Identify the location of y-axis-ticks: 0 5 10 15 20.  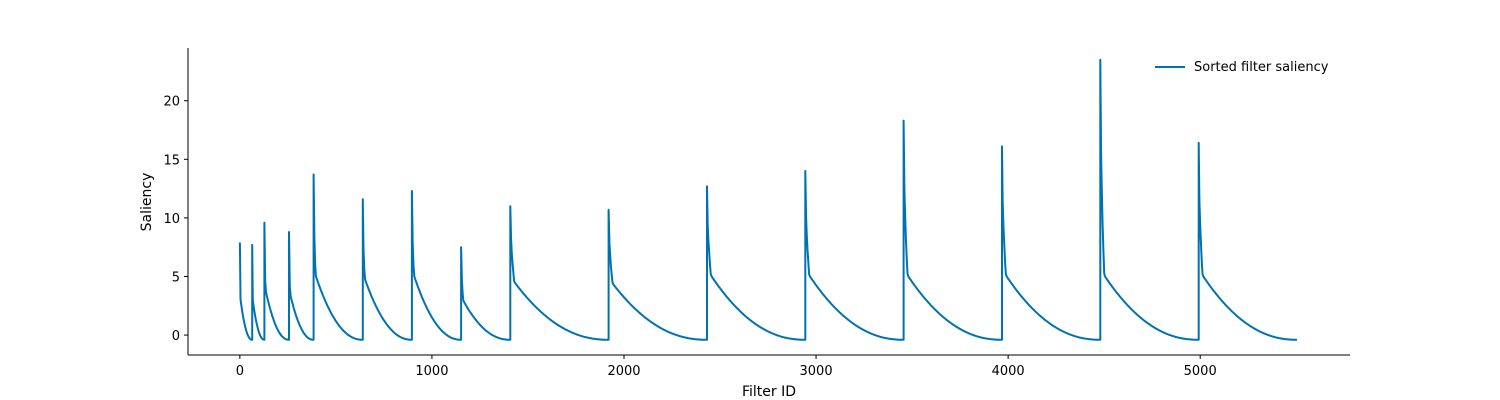
(175, 219).